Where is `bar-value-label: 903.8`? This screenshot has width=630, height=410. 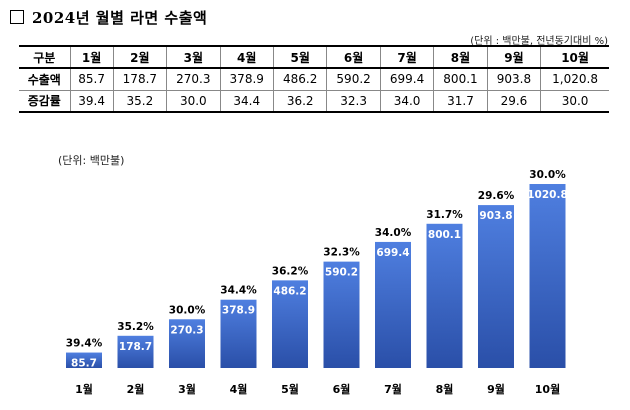
bar-value-label: 903.8 is located at coordinates (495, 216).